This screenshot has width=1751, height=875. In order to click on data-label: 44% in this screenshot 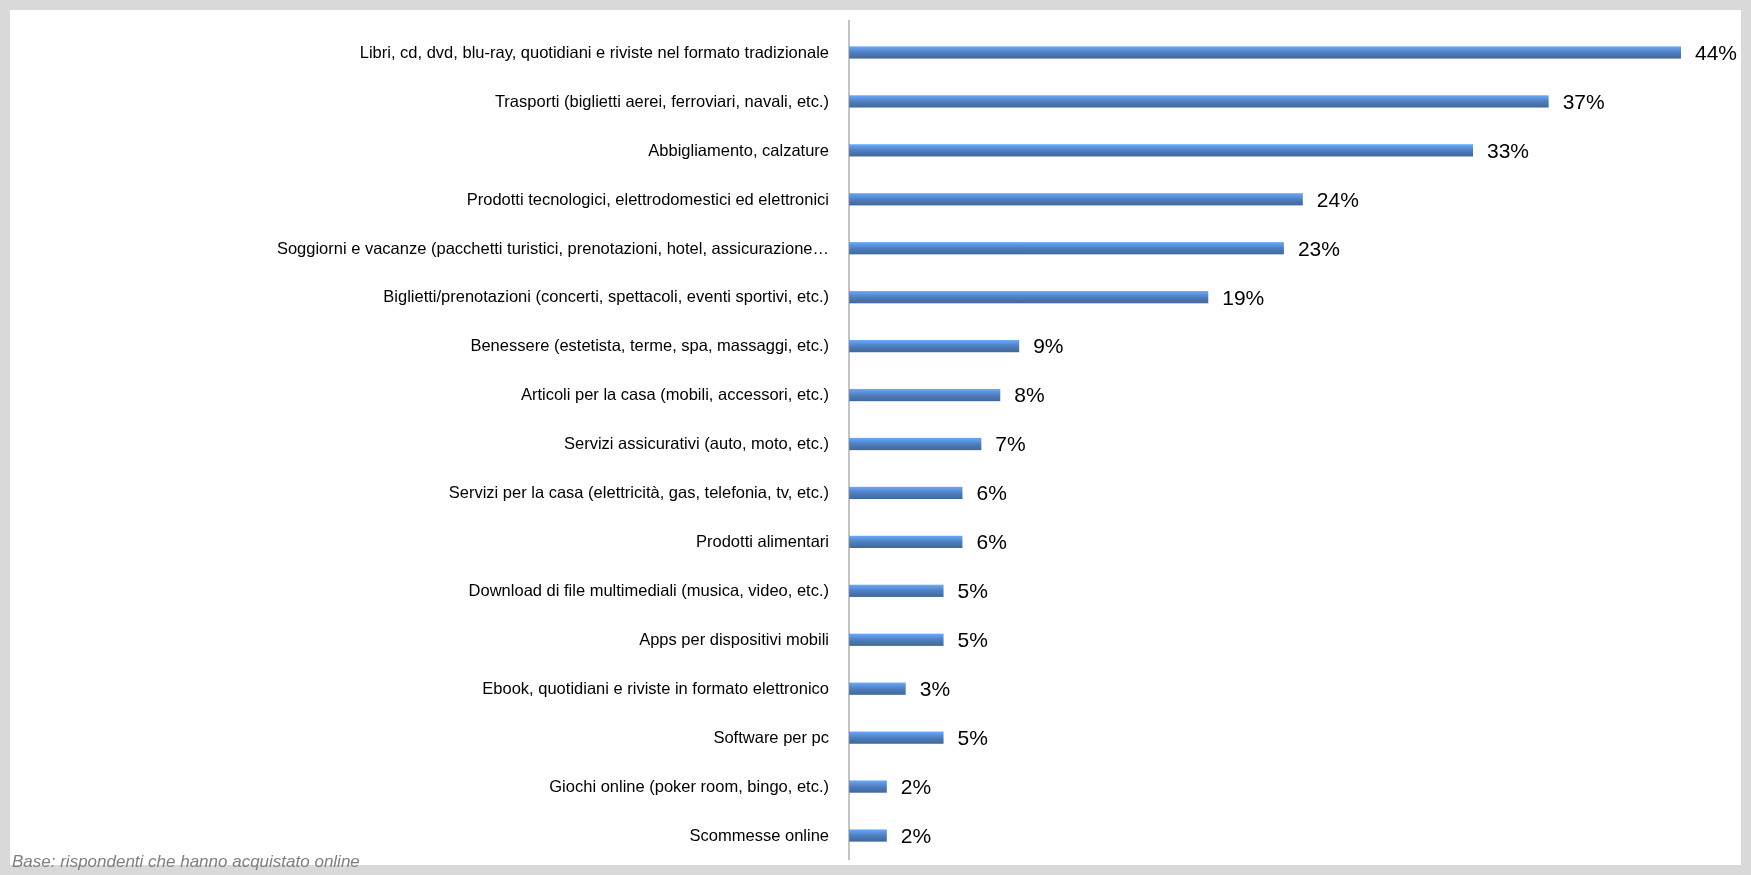, I will do `click(1716, 52)`.